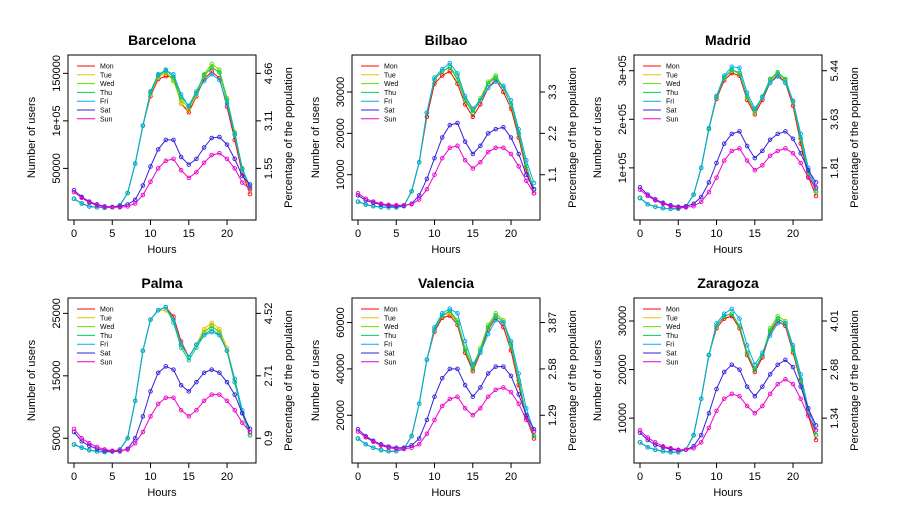  I want to click on legend-label-sat: Sat, so click(389, 111).